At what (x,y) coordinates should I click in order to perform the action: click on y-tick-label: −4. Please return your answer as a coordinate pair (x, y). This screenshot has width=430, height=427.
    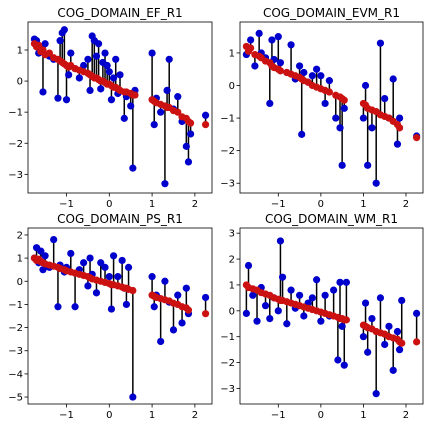
    Looking at the image, I should click on (15, 374).